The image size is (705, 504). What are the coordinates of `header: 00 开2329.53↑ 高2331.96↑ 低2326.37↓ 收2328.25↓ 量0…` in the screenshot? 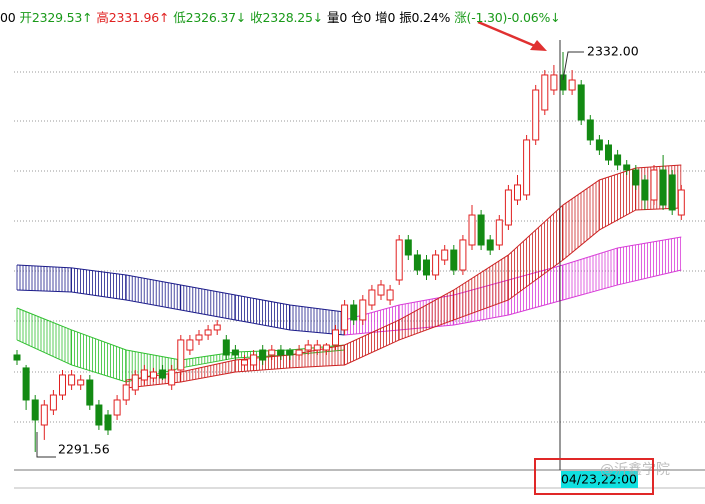 It's located at (282, 16).